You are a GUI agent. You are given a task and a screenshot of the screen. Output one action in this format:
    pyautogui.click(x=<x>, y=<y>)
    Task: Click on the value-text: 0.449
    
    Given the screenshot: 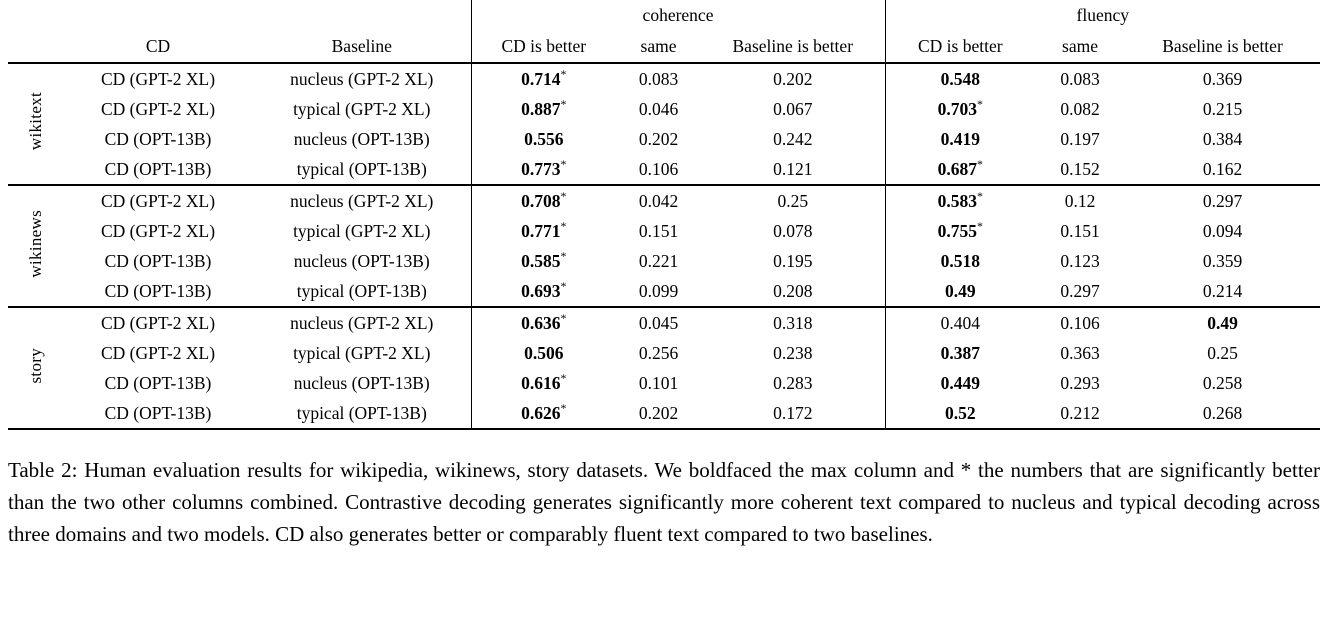 What is the action you would take?
    pyautogui.click(x=960, y=382)
    